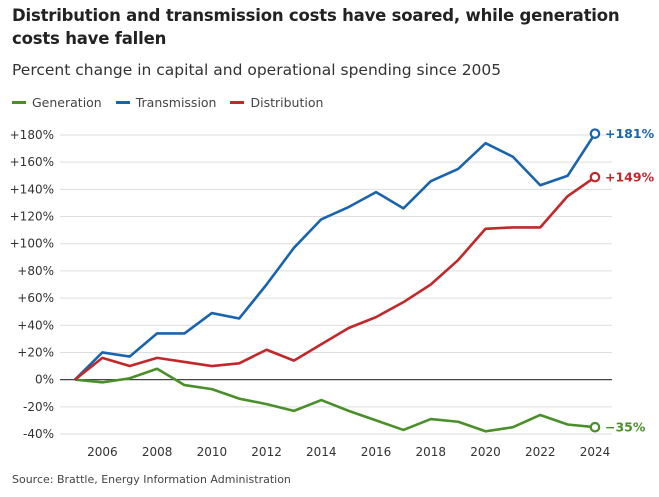 This screenshot has width=659, height=497. What do you see at coordinates (176, 102) in the screenshot?
I see `legend-label: Transmission` at bounding box center [176, 102].